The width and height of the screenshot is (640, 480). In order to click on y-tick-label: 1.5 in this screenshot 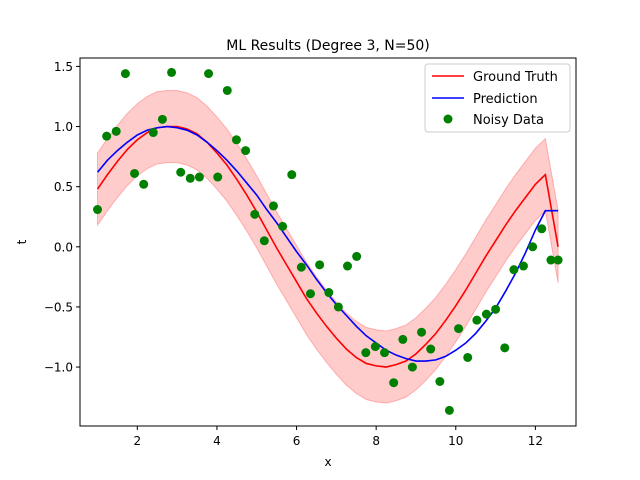, I will do `click(63, 67)`.